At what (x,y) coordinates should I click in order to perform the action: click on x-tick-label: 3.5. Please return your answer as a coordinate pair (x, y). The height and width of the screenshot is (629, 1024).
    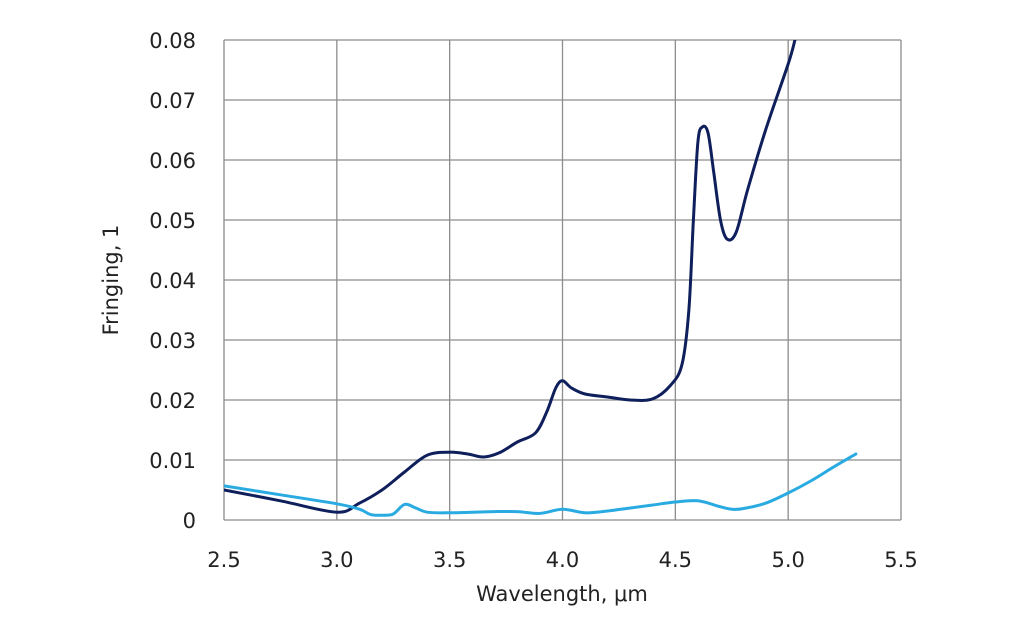
    Looking at the image, I should click on (449, 560).